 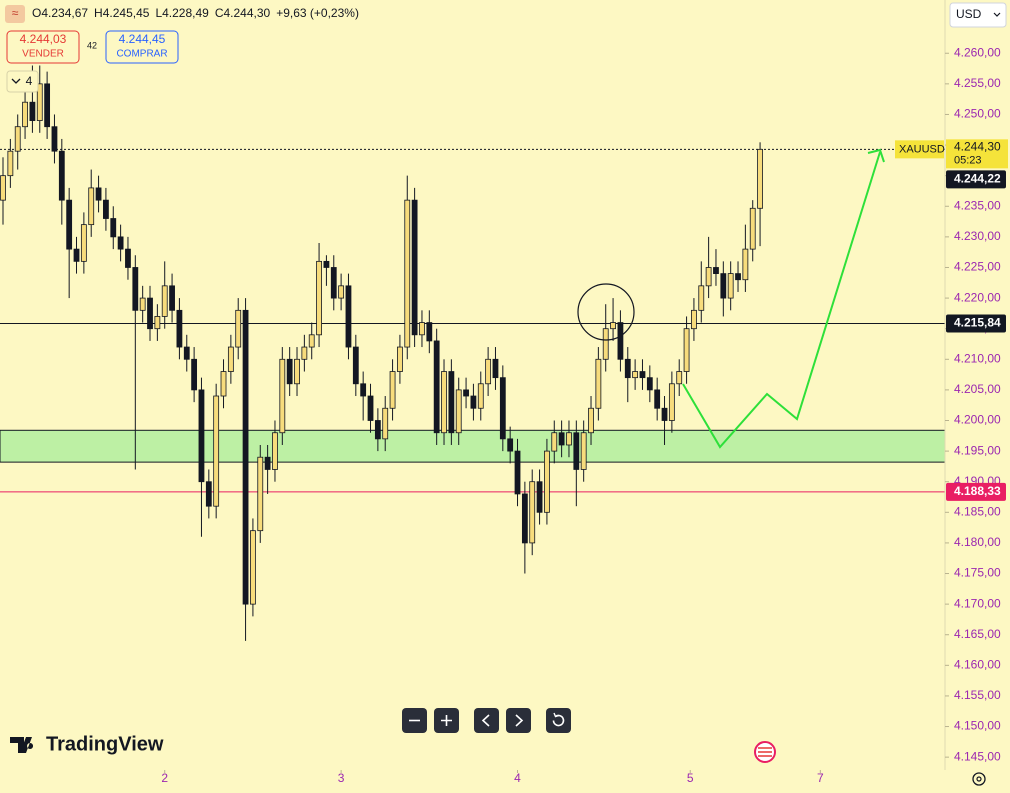 I want to click on zoom-toolbar, so click(x=486, y=720).